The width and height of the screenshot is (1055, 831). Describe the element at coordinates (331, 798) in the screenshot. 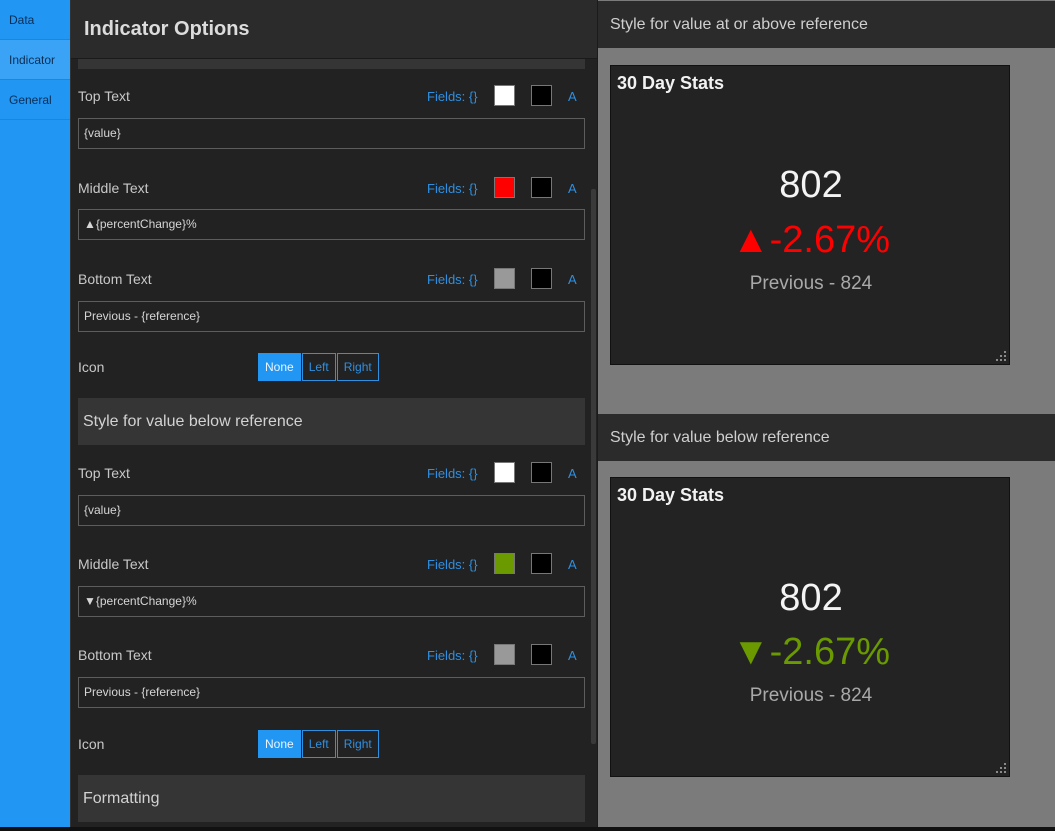

I see `section-header-formatting: Formatting` at that location.